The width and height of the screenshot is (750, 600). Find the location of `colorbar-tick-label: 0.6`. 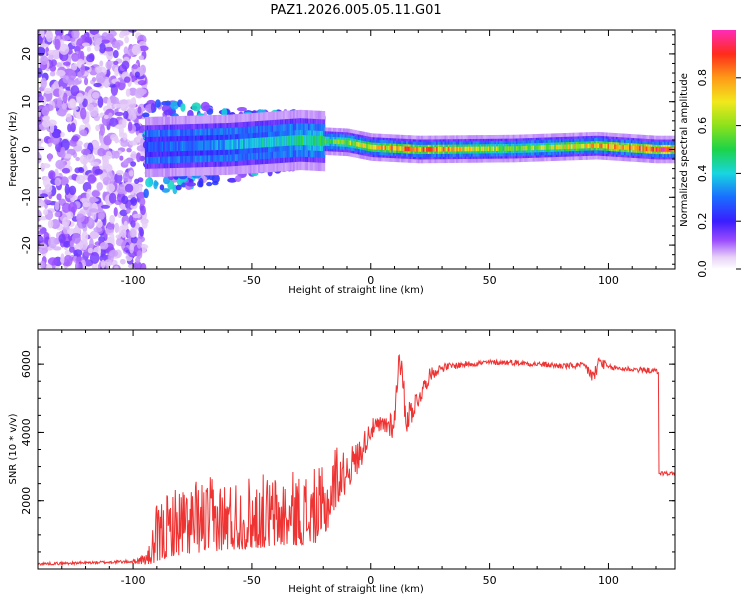

colorbar-tick-label: 0.6 is located at coordinates (702, 126).